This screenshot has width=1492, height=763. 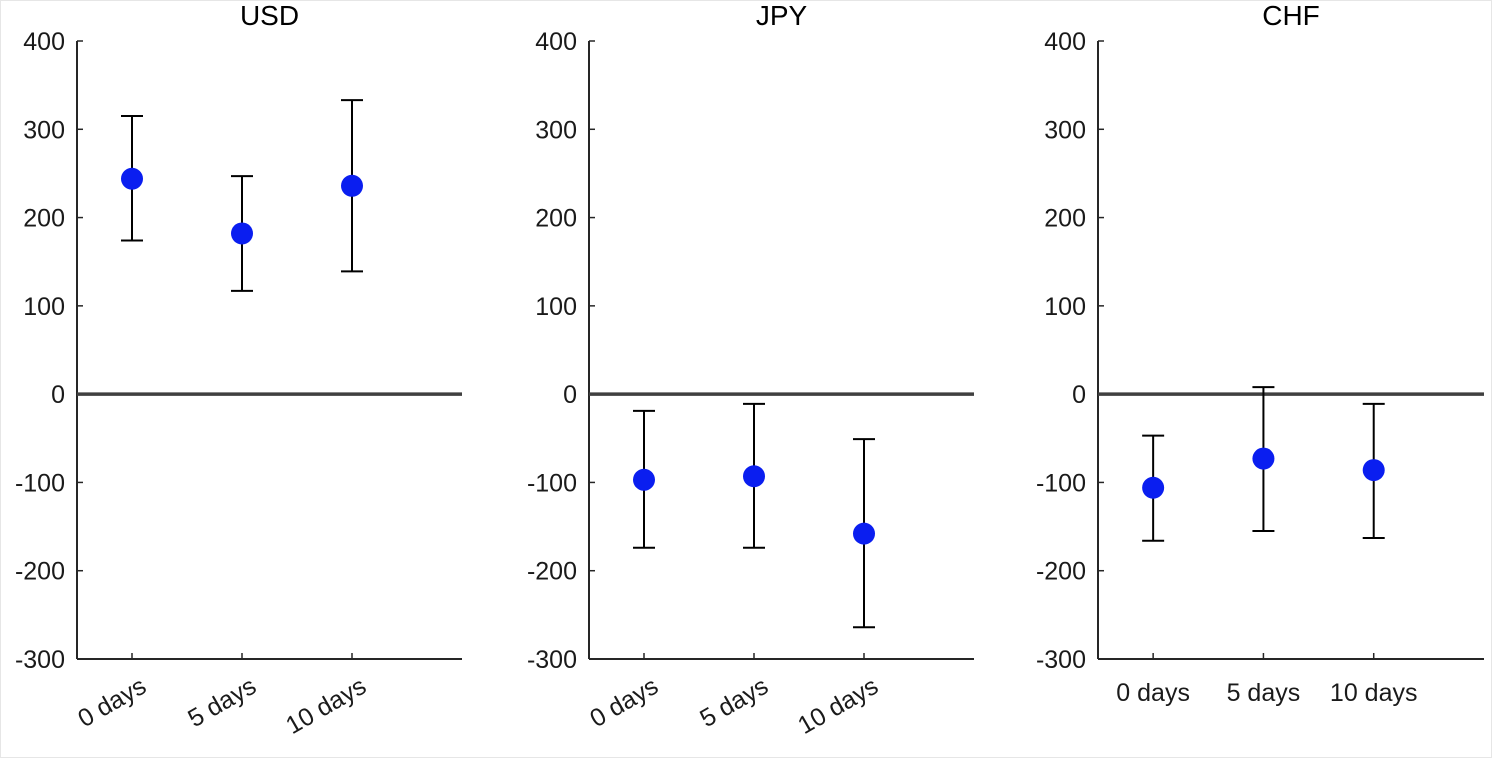 I want to click on panel-title: JPY, so click(x=782, y=15).